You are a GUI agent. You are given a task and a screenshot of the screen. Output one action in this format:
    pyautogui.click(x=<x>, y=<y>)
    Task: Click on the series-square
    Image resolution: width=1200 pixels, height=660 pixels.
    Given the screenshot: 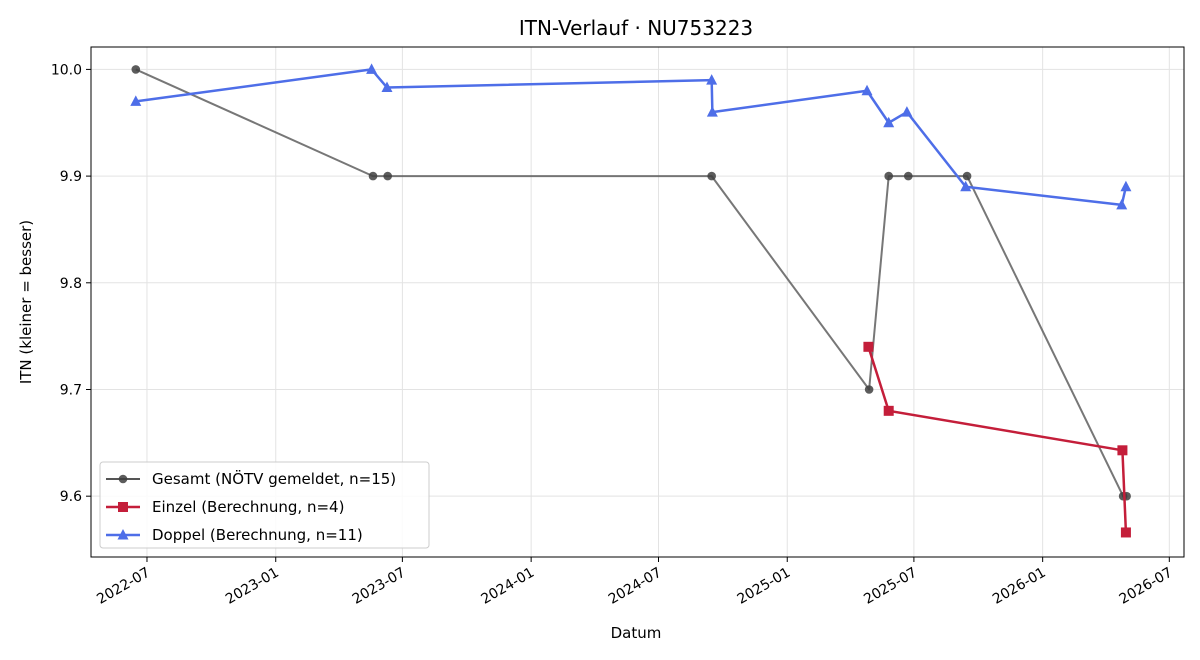 What is the action you would take?
    pyautogui.click(x=997, y=439)
    